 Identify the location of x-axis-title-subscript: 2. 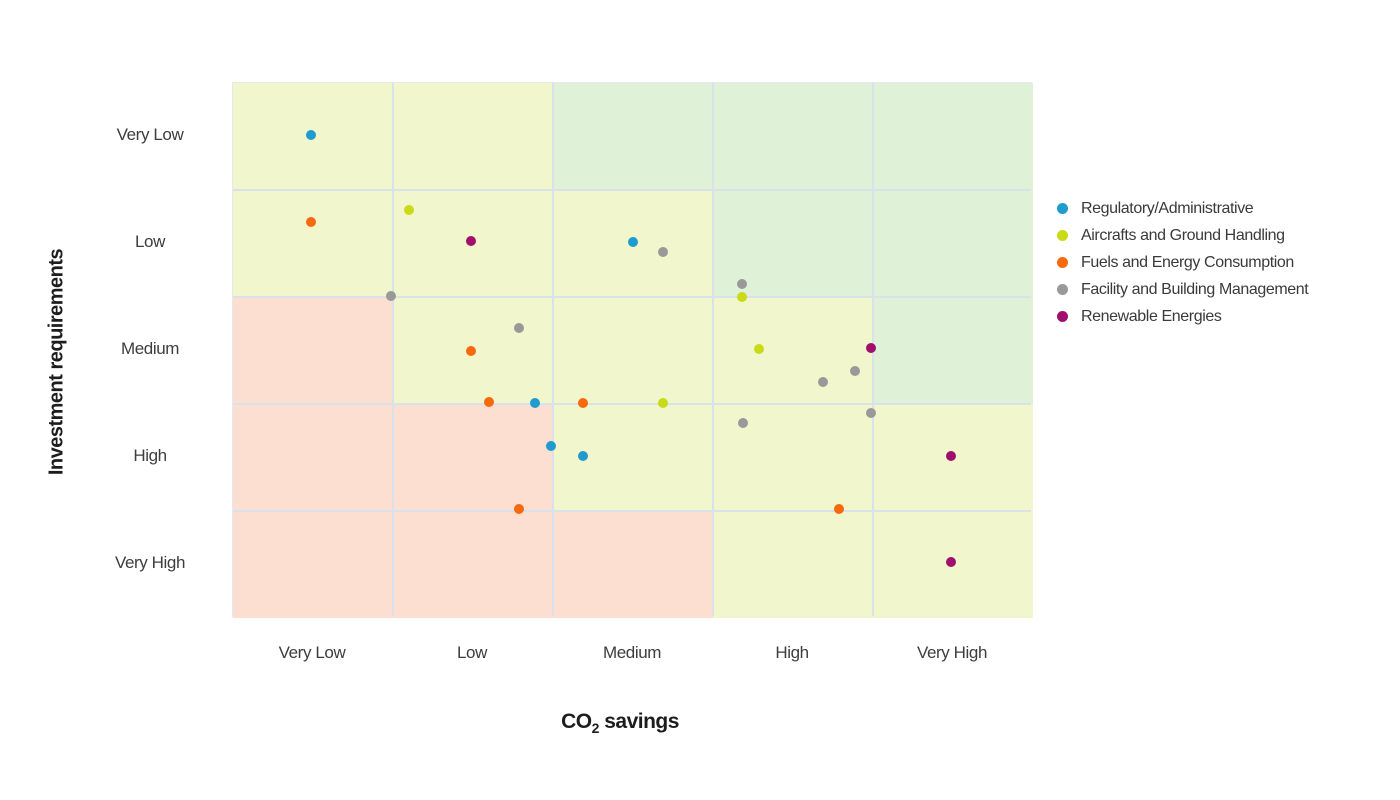
(595, 728).